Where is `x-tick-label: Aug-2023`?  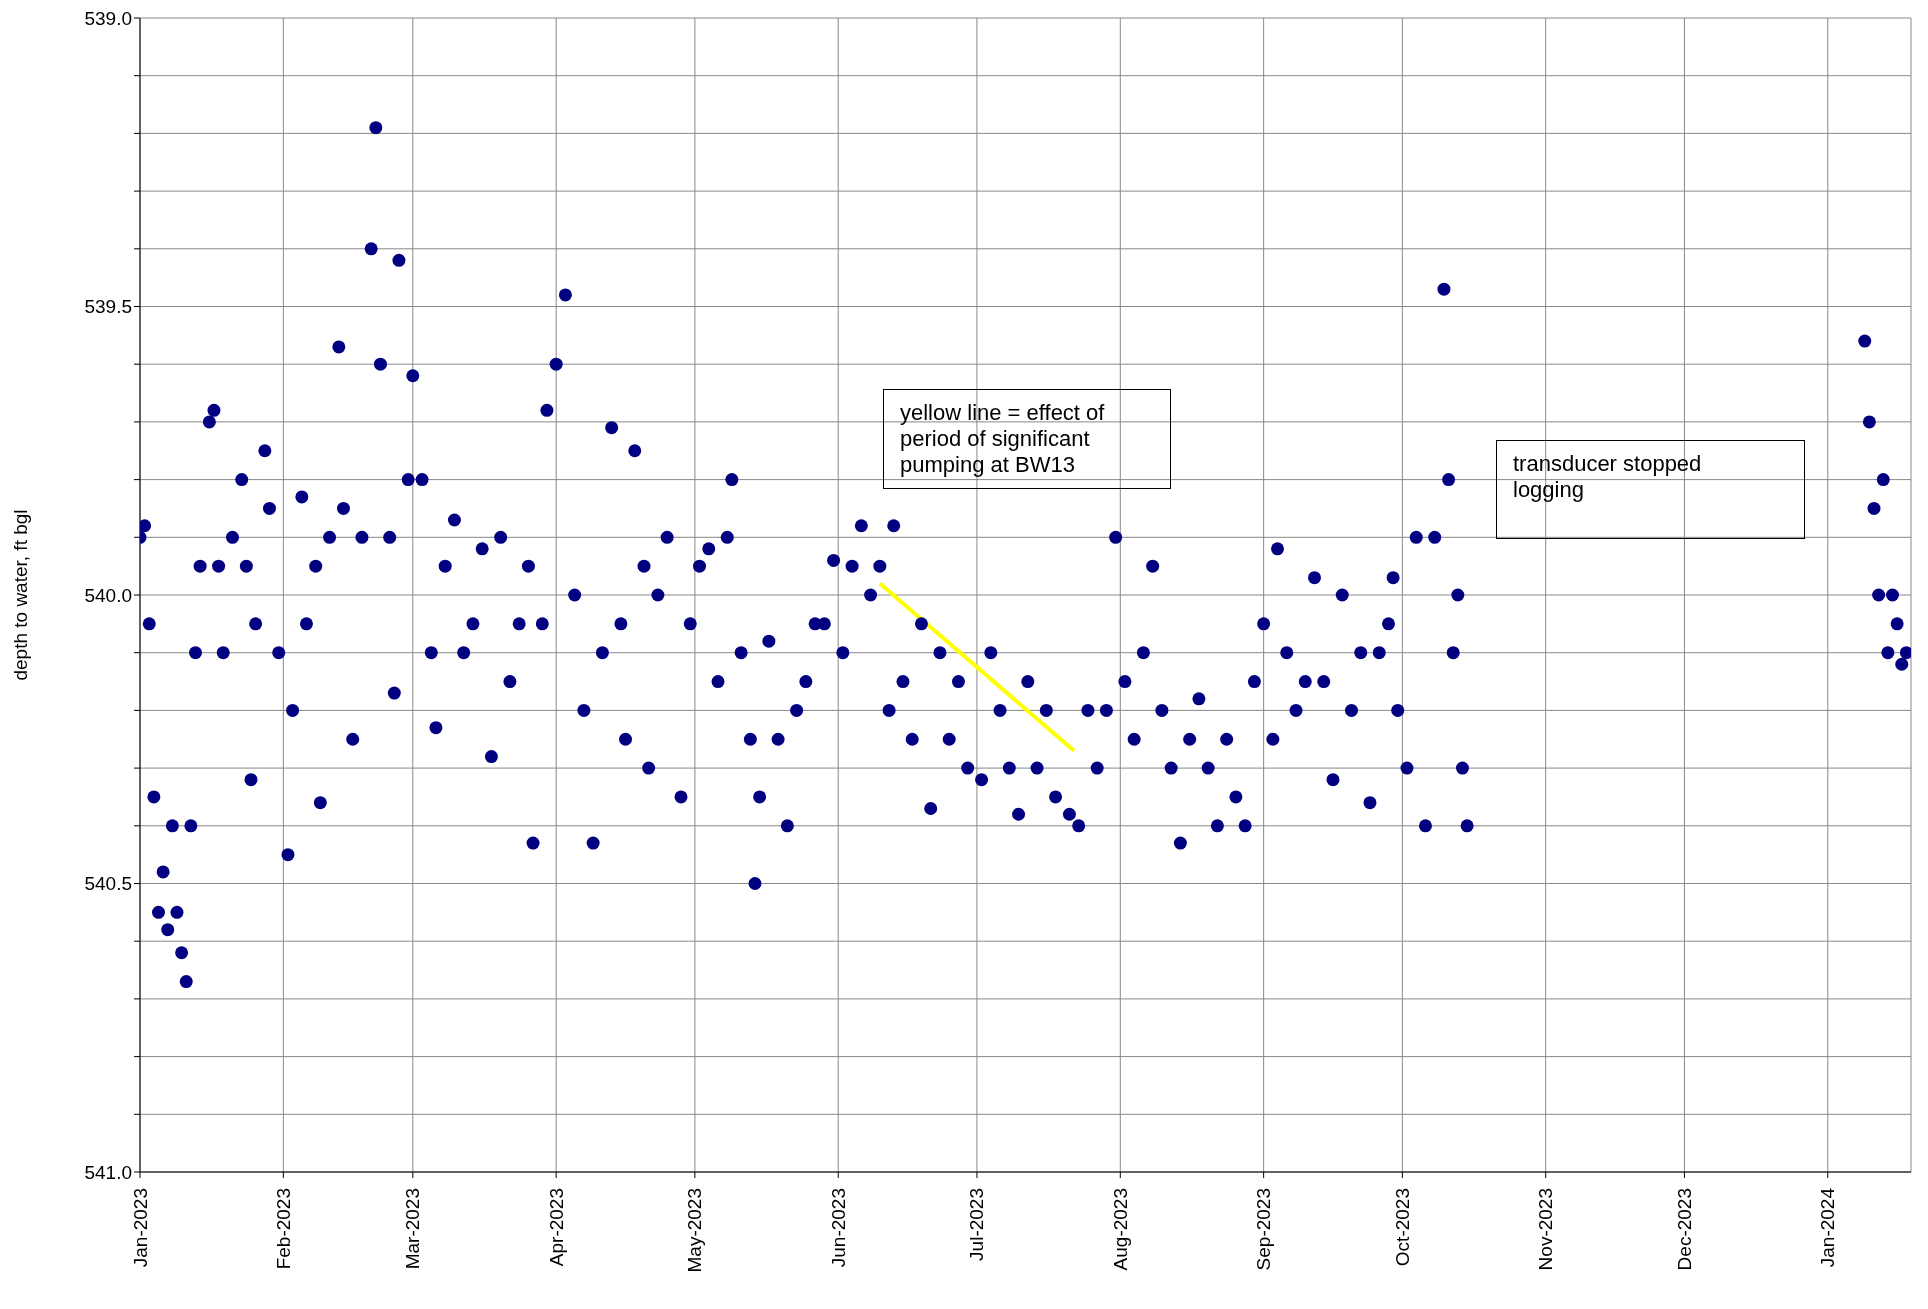 x-tick-label: Aug-2023 is located at coordinates (1120, 1229).